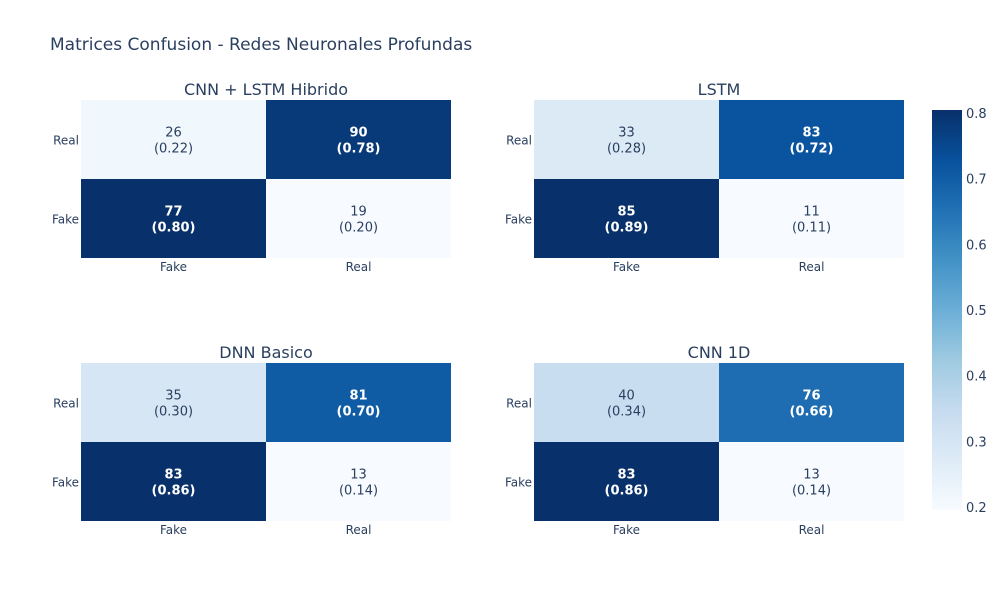  What do you see at coordinates (626, 133) in the screenshot?
I see `cell-count-label: 33` at bounding box center [626, 133].